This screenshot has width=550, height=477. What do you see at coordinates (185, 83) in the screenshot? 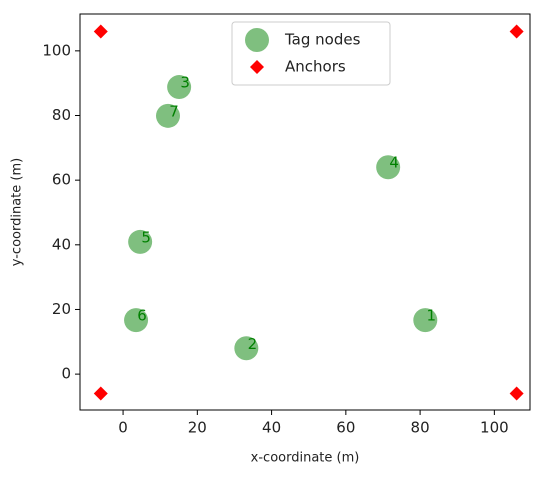
I see `point-label: 3` at bounding box center [185, 83].